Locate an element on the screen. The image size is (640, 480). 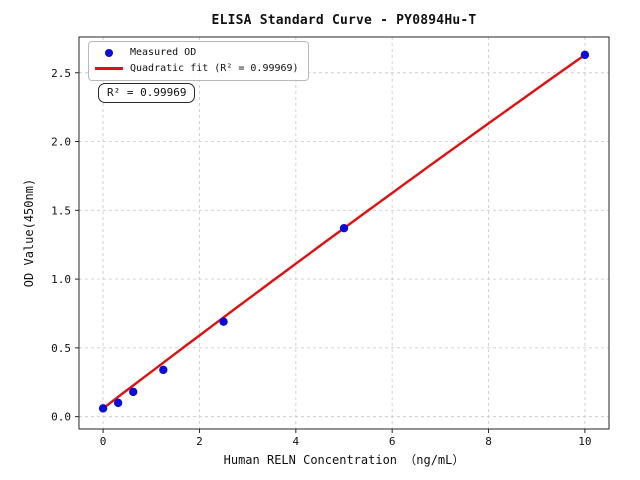
y-tick-label: 2.0 is located at coordinates (61, 142).